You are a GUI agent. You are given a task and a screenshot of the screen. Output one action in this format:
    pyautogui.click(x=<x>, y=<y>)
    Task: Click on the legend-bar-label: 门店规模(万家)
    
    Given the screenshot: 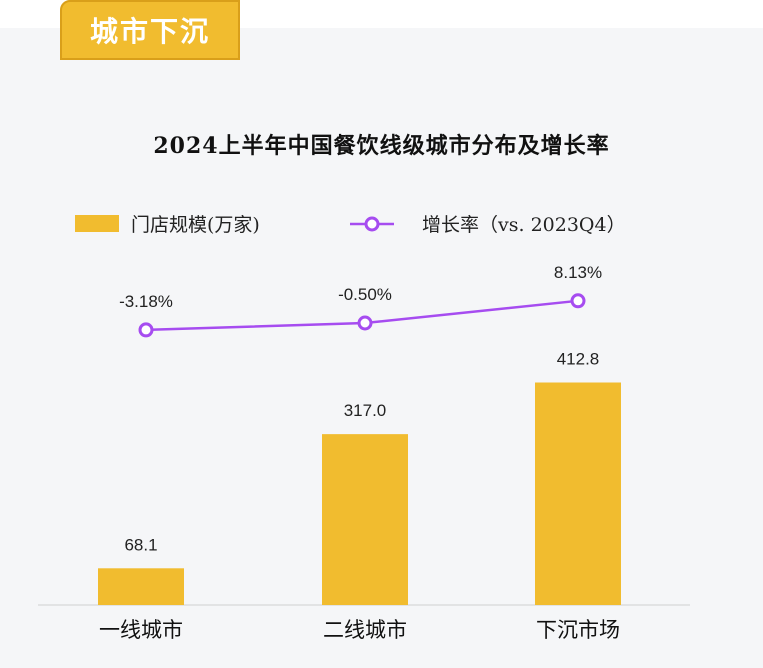 What is the action you would take?
    pyautogui.click(x=195, y=225)
    